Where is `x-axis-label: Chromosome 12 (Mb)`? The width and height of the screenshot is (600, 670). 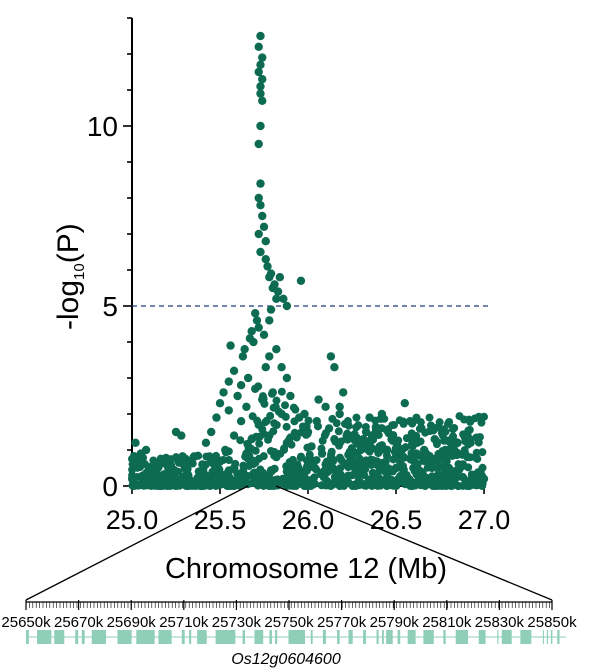
x-axis-label: Chromosome 12 (Mb) is located at coordinates (306, 569).